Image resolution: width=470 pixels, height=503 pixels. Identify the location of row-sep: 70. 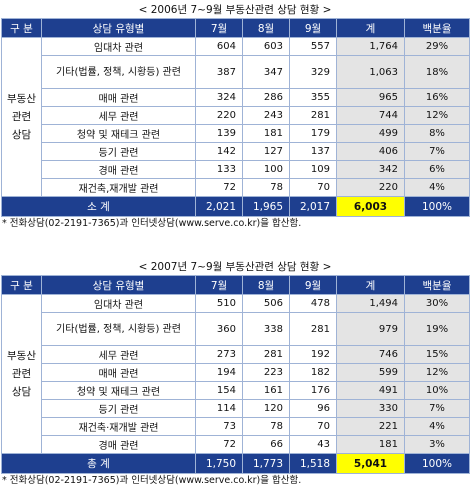
(313, 426).